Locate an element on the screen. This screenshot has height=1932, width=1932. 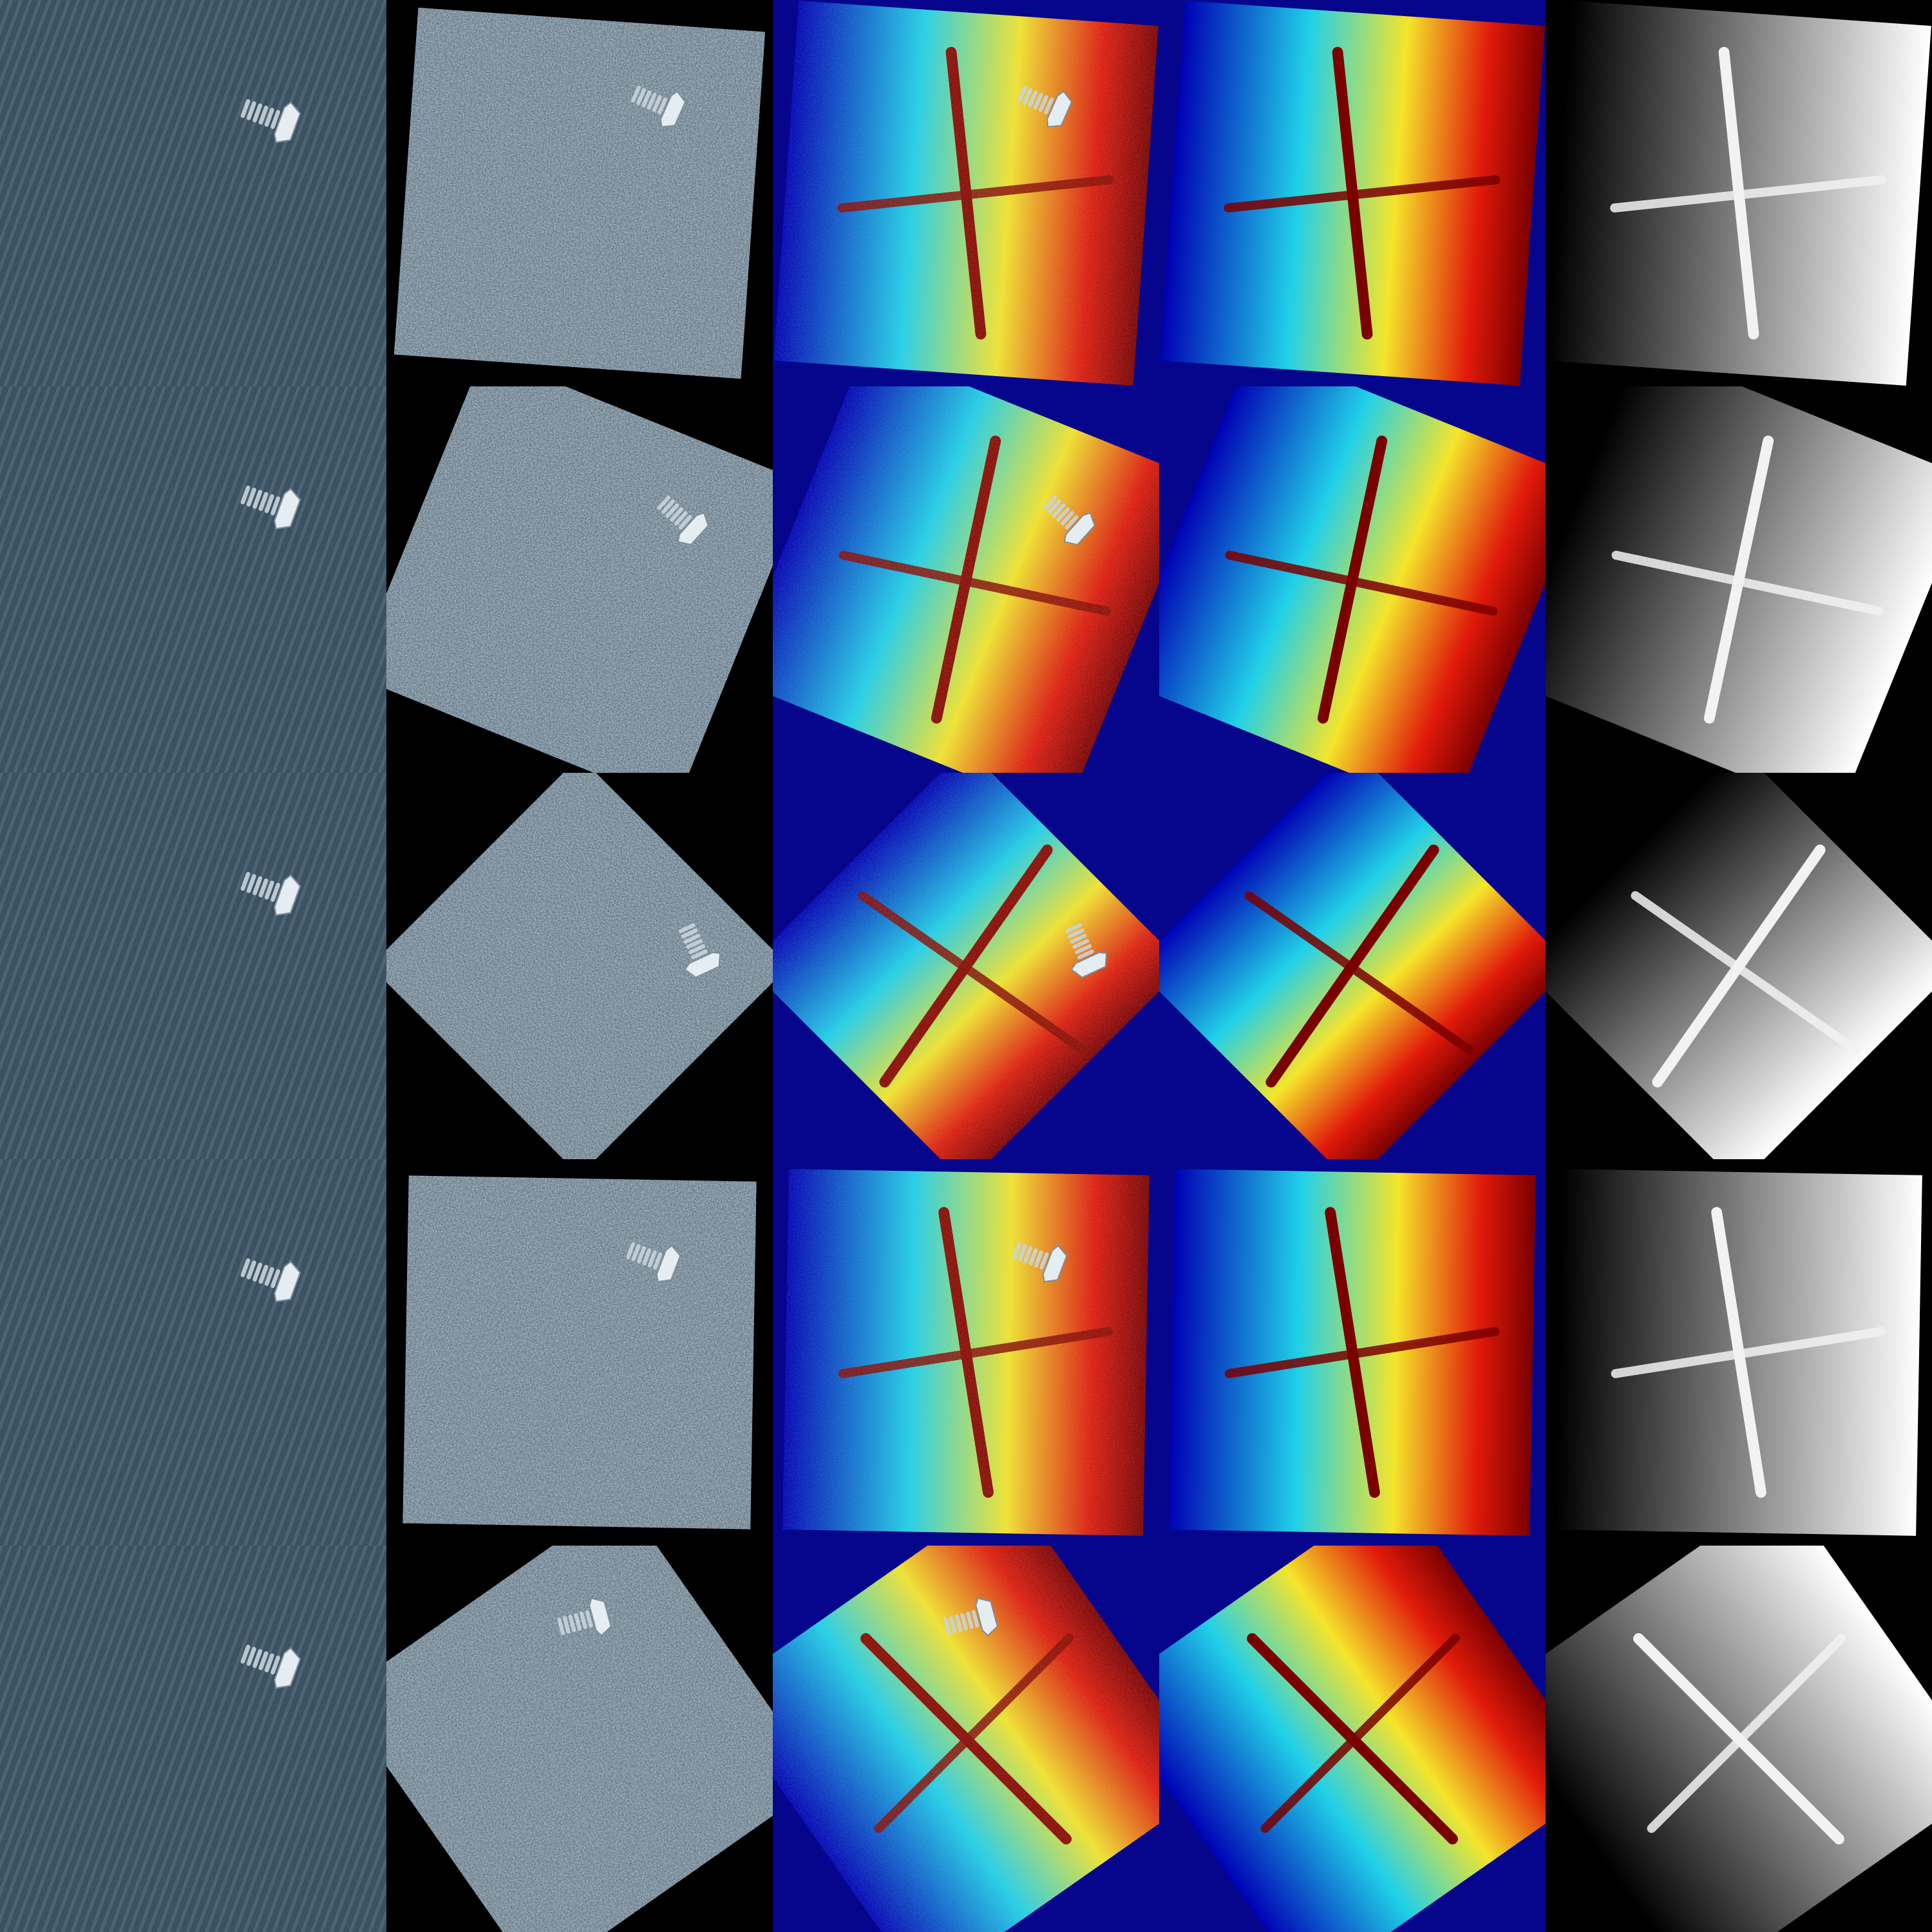
tile-r5-c4-jet-depth is located at coordinates (1352, 1739).